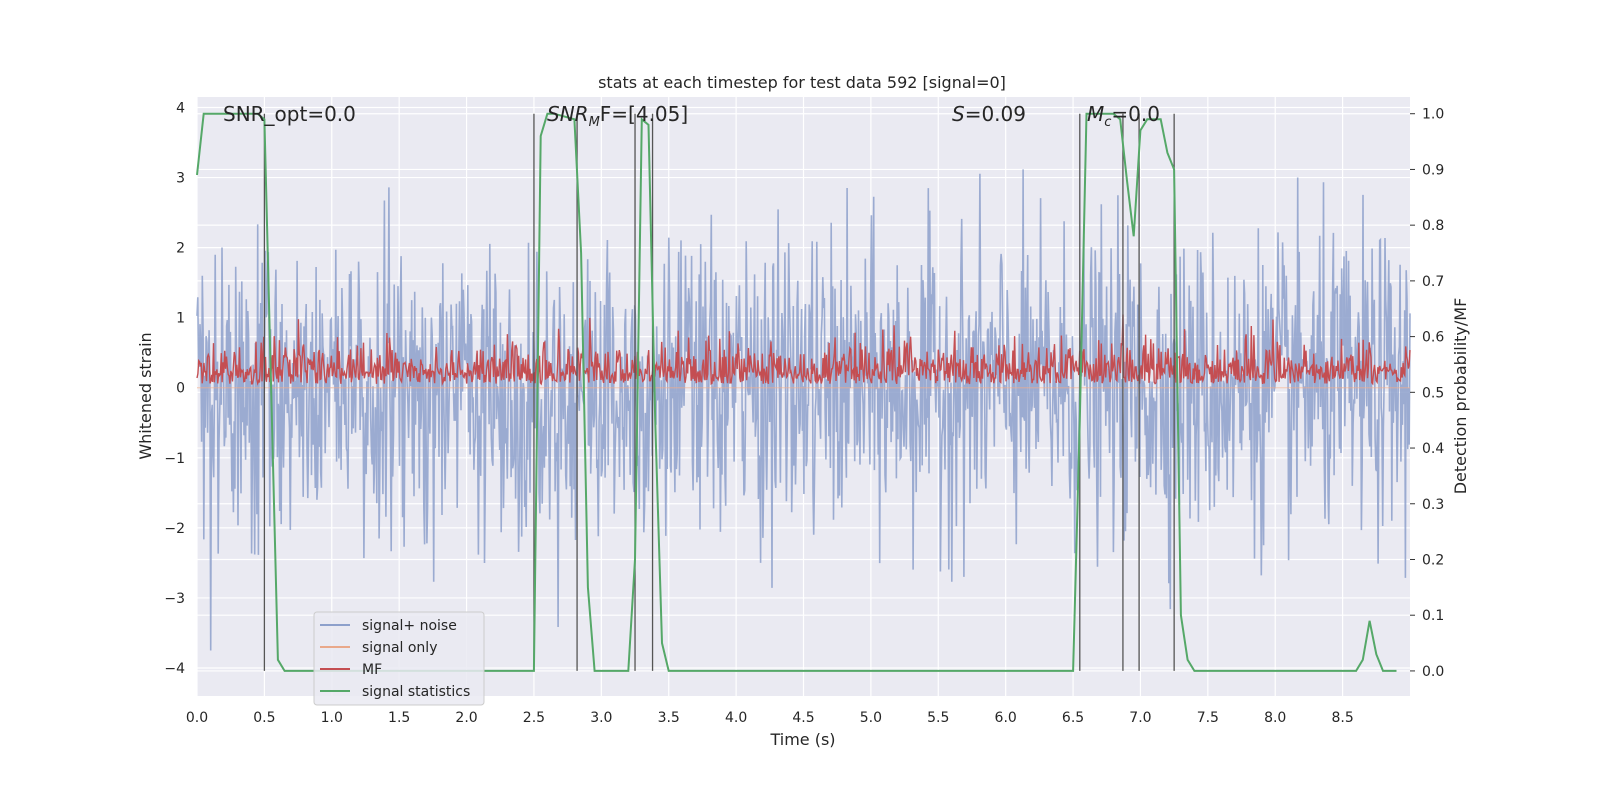 Image resolution: width=1600 pixels, height=800 pixels. What do you see at coordinates (1433, 616) in the screenshot?
I see `y-right-tick-label-1: 0.1` at bounding box center [1433, 616].